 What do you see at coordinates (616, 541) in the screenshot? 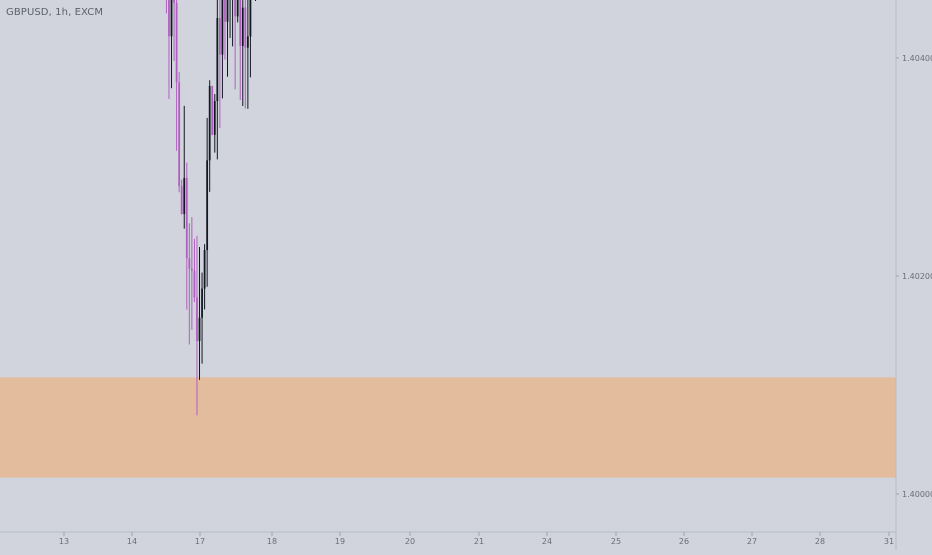
I see `x-tick-label: 25` at bounding box center [616, 541].